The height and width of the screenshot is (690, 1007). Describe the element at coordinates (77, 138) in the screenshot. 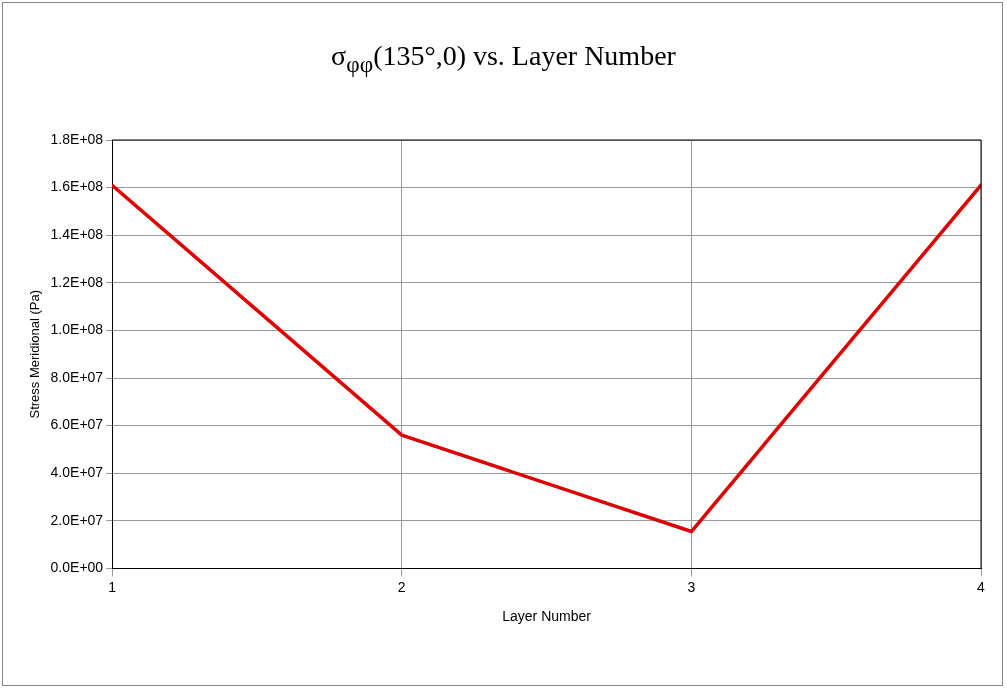

I see `y-tick-label: 1.8E+08` at that location.